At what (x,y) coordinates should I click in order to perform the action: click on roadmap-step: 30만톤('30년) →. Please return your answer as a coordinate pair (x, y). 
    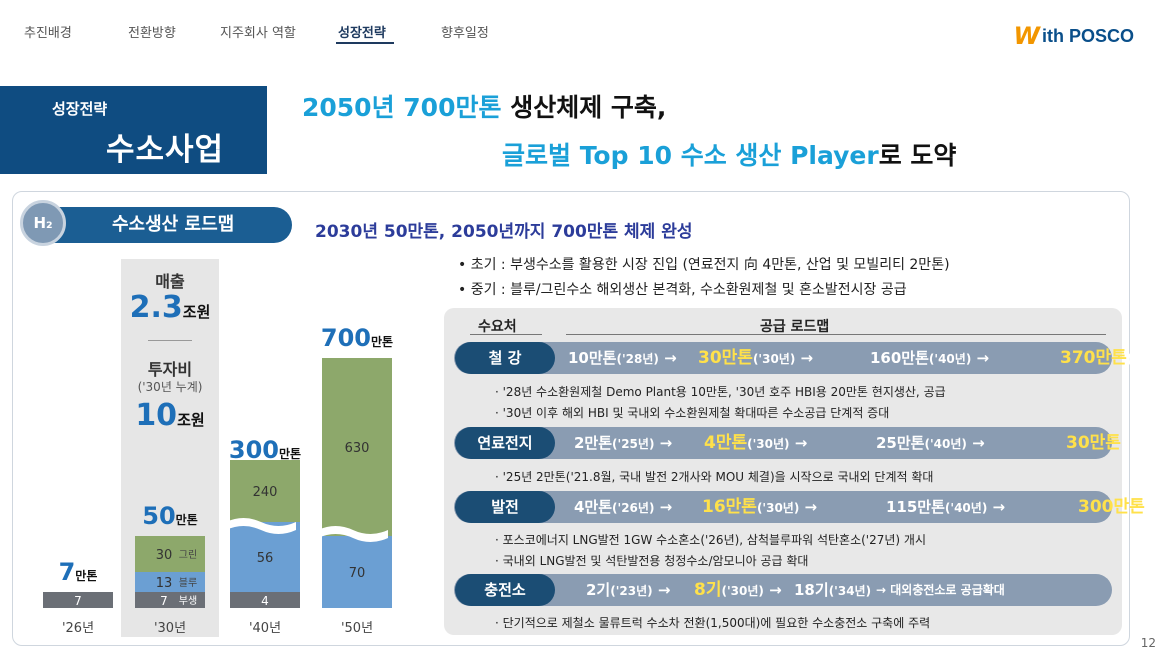
    Looking at the image, I should click on (755, 358).